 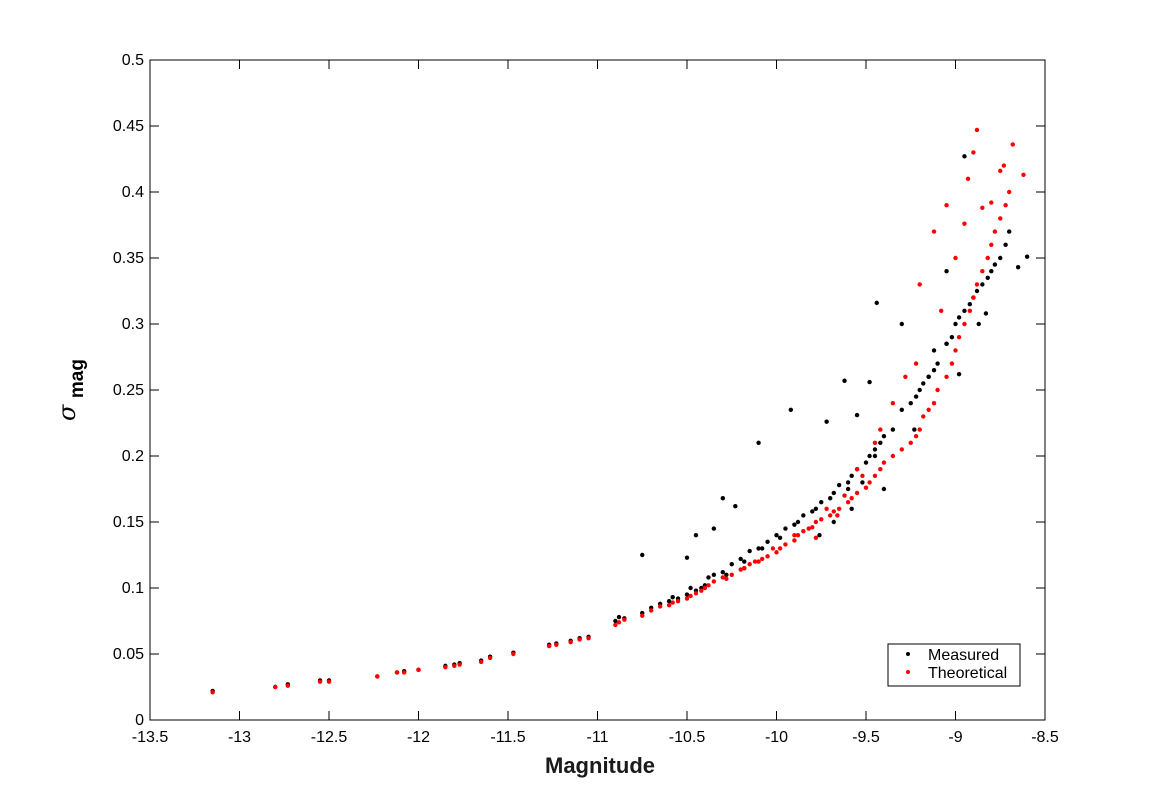 What do you see at coordinates (133, 60) in the screenshot?
I see `y-tick-label: 0.5` at bounding box center [133, 60].